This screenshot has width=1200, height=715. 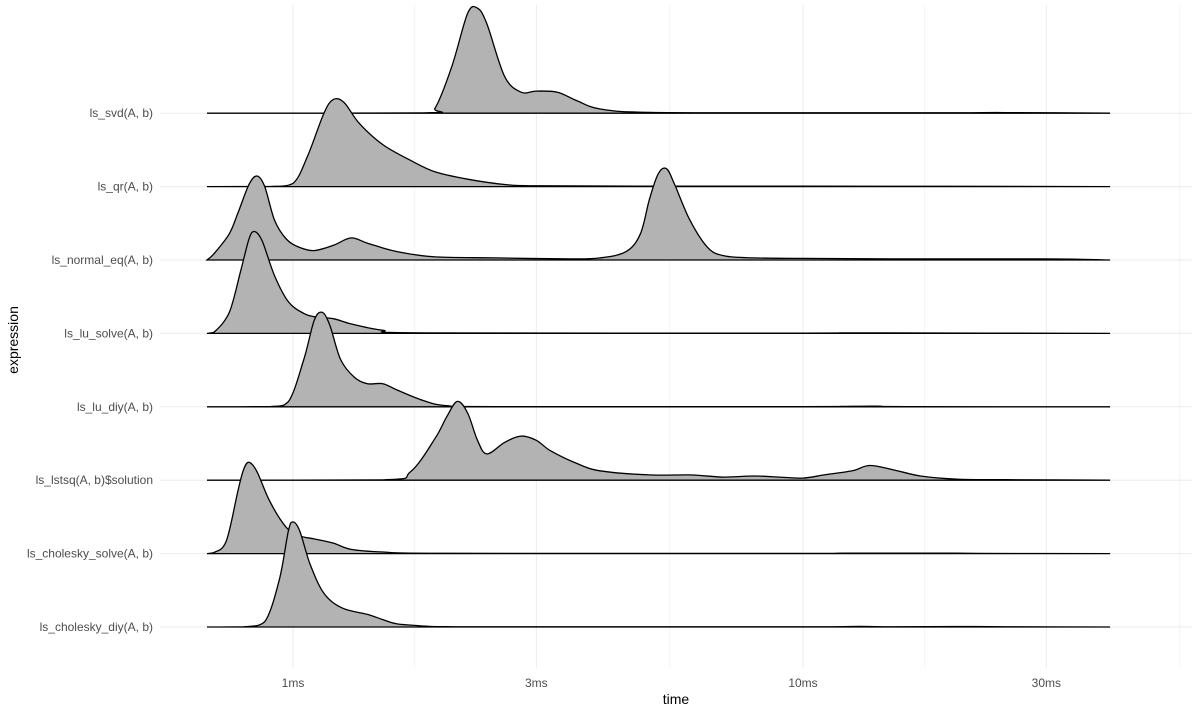 I want to click on y-tick-label: ls_lstsq(A, b)$solution, so click(x=94, y=480).